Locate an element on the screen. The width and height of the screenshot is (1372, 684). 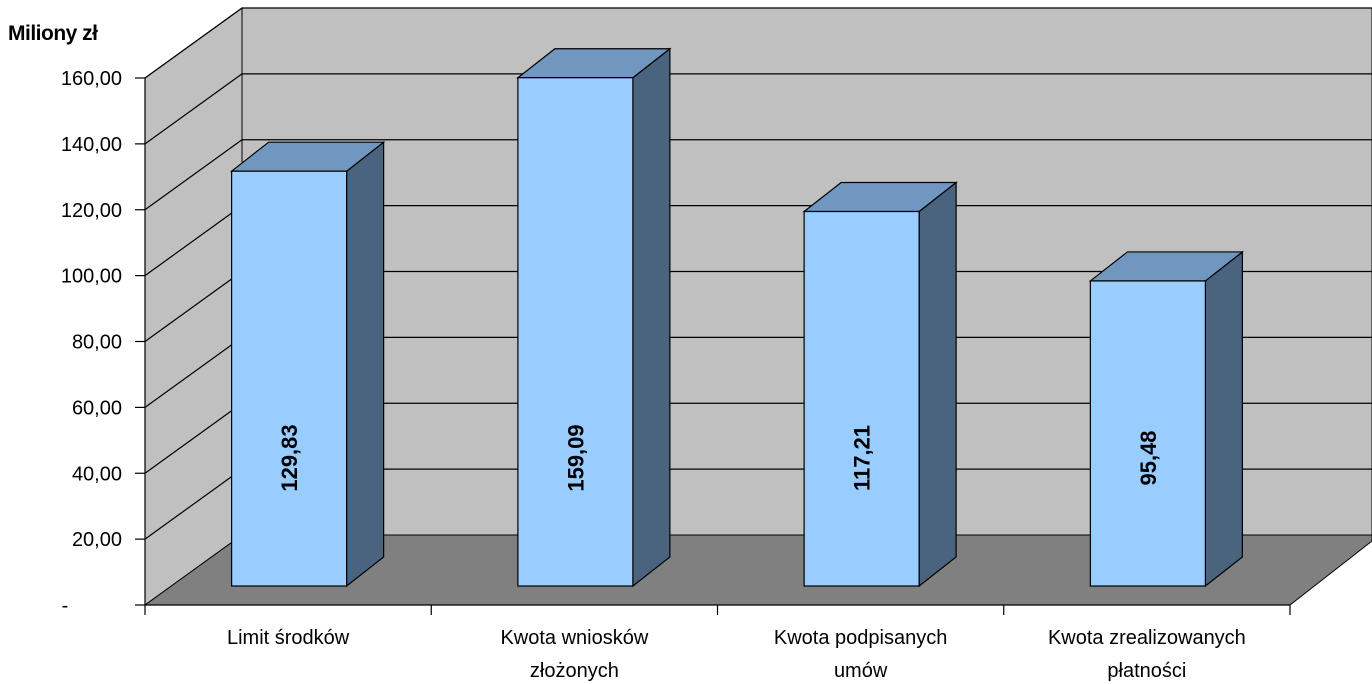
y-tick-label: 140,00 is located at coordinates (91, 145).